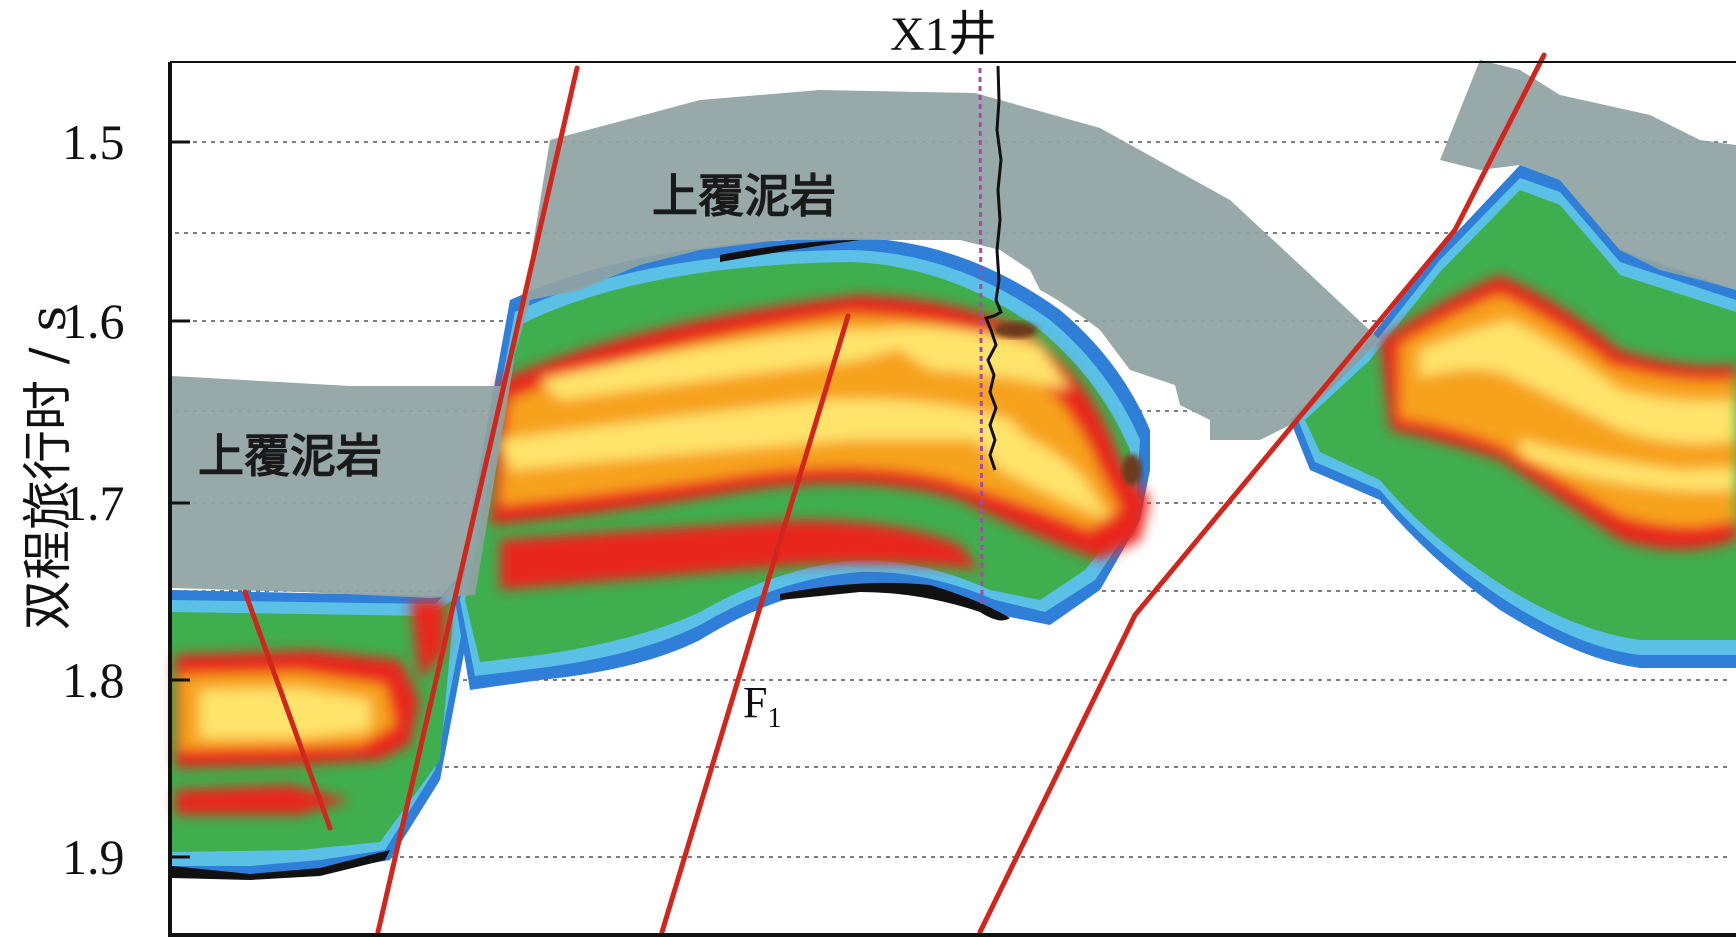  I want to click on well-title: X1井, so click(943, 34).